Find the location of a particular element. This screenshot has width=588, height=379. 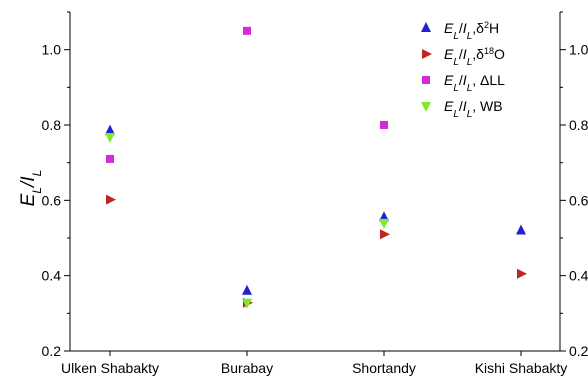

y-axis-title: EL/IL is located at coordinates (31, 188).